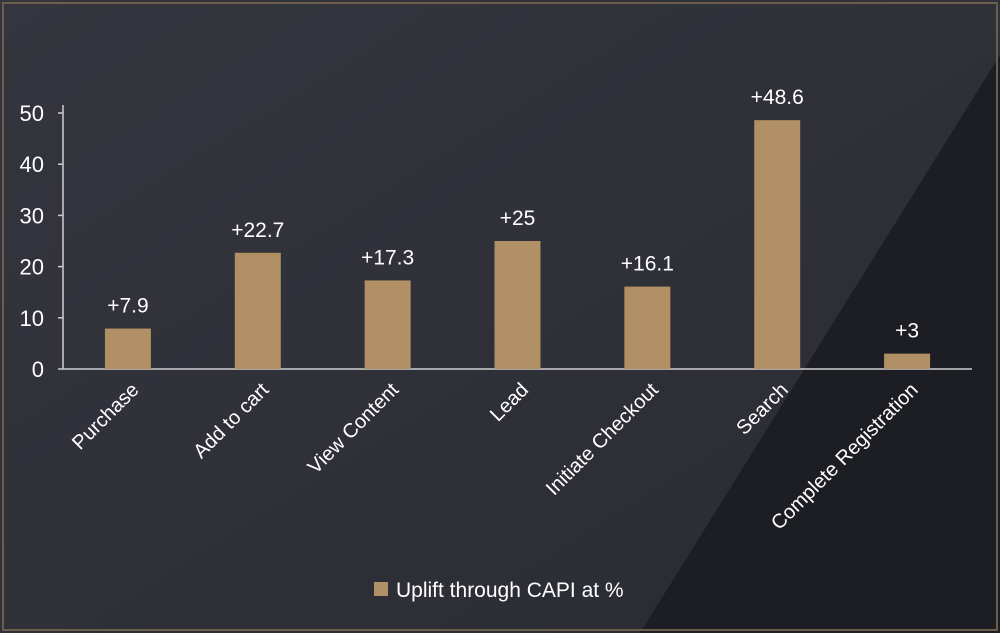 The image size is (1000, 633). What do you see at coordinates (32, 113) in the screenshot?
I see `y-tick-label: 50` at bounding box center [32, 113].